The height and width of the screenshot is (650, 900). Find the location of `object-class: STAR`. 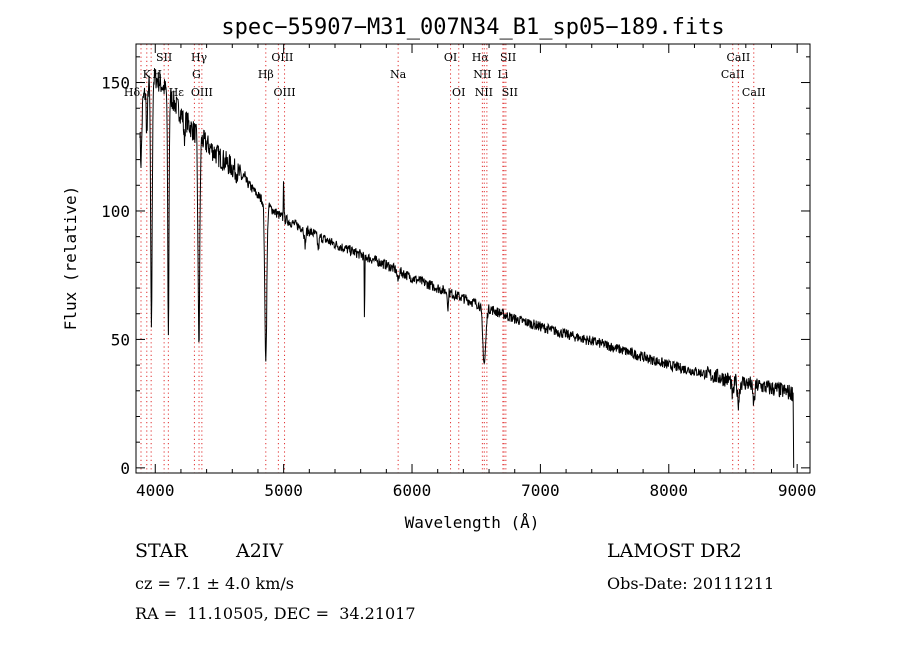

object-class: STAR is located at coordinates (161, 551).